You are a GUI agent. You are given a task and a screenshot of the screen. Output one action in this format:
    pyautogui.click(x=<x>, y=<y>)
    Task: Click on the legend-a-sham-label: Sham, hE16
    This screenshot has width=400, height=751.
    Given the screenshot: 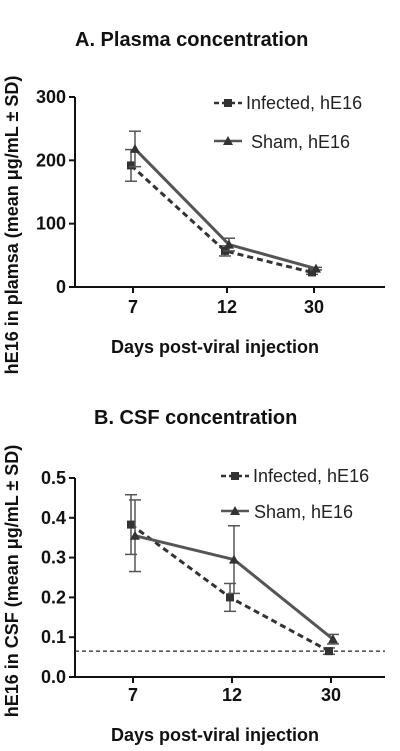 What is the action you would take?
    pyautogui.click(x=300, y=142)
    